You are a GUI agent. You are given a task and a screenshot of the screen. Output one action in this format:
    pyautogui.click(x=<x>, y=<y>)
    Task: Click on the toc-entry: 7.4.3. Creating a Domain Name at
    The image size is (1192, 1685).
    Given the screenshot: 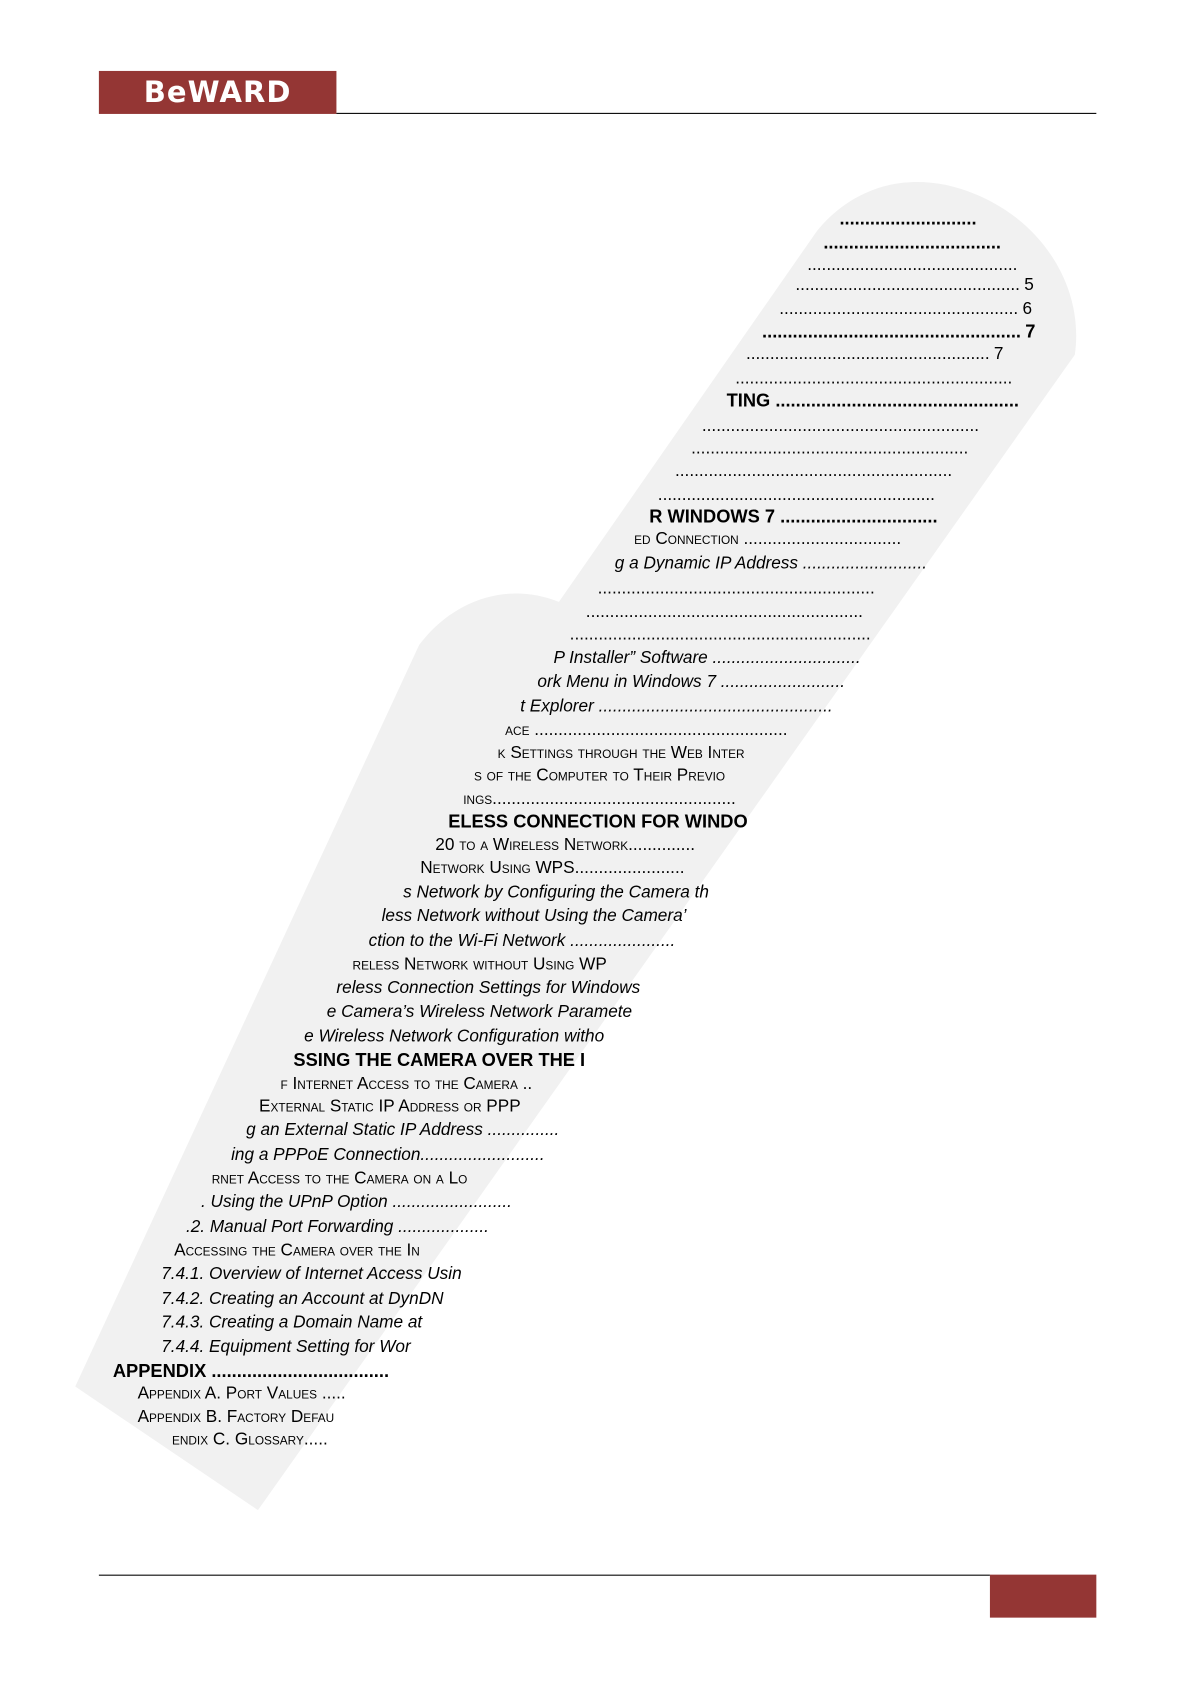 What is the action you would take?
    pyautogui.click(x=291, y=1322)
    